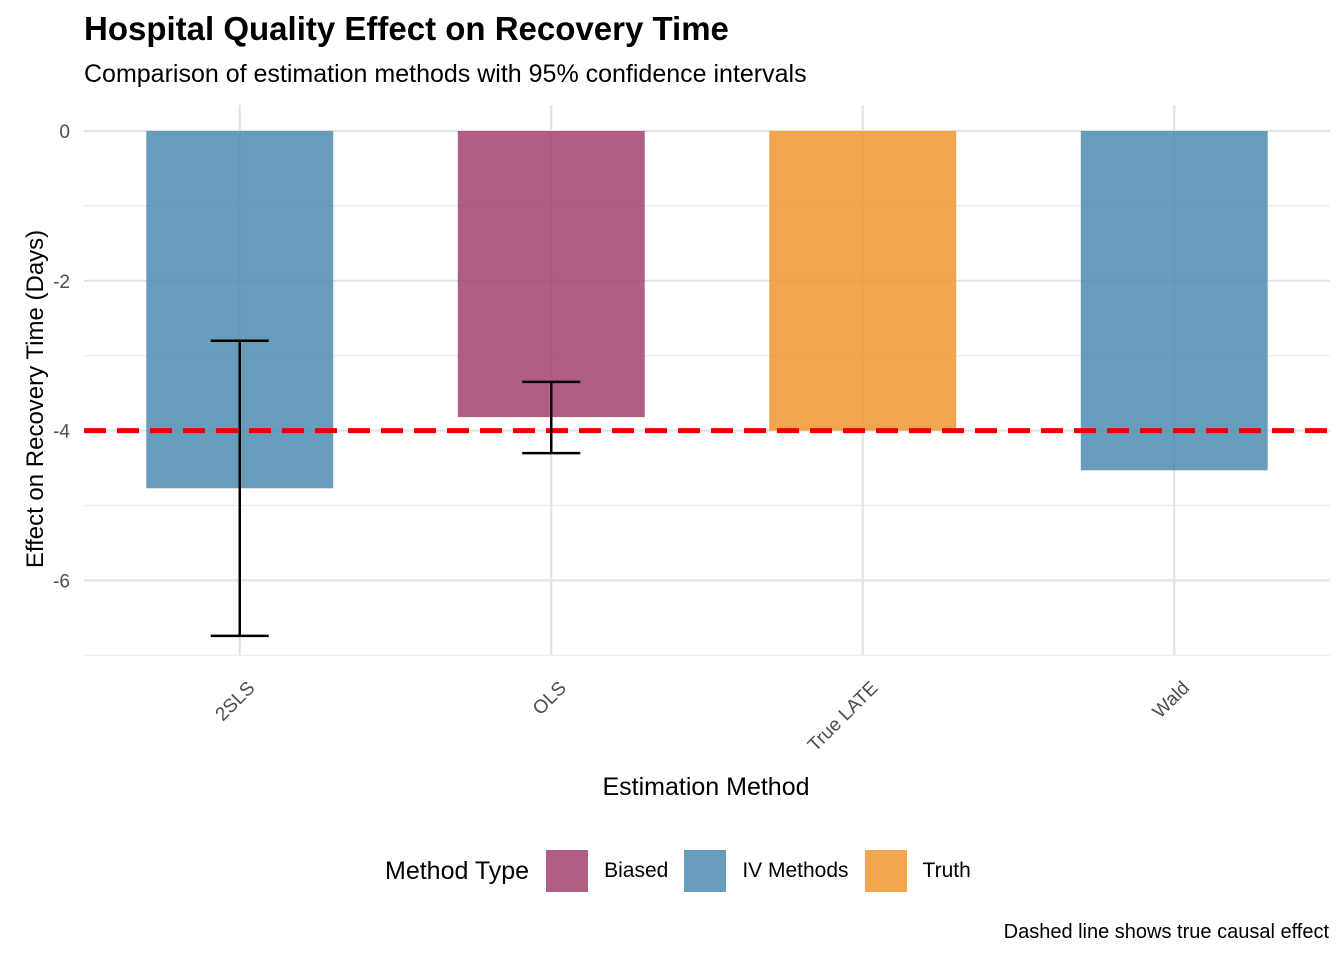  I want to click on legend-swatch-biased, so click(567, 871).